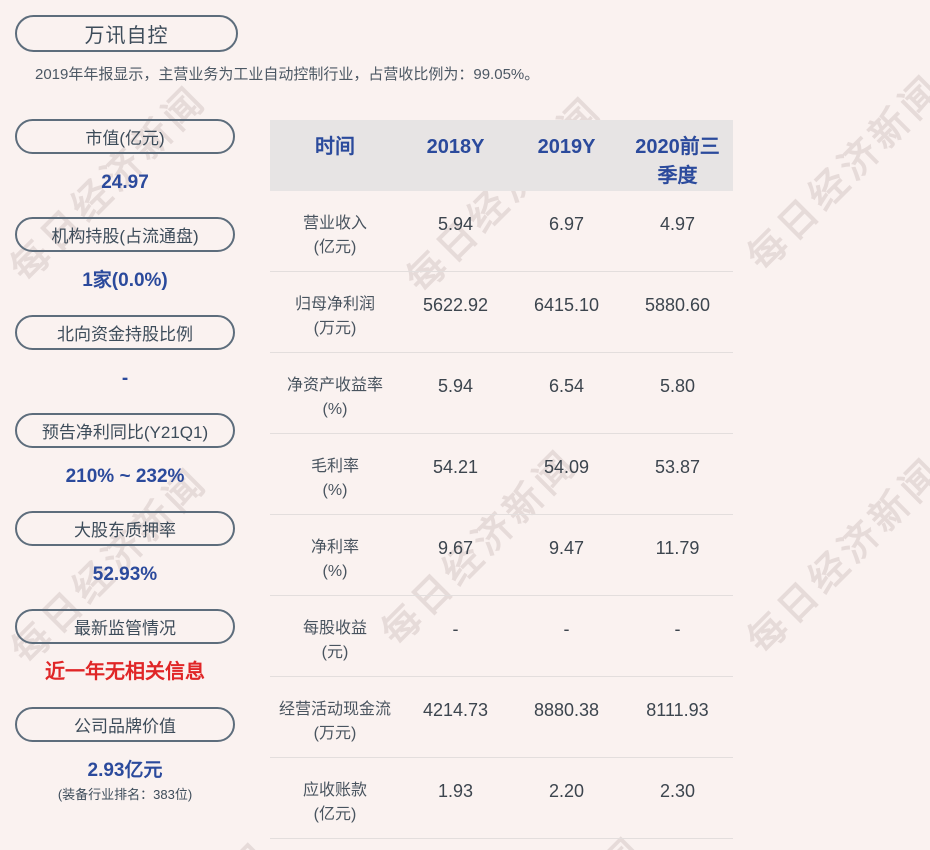 This screenshot has height=850, width=930. I want to click on stat-label: 北向资金持股比例, so click(125, 334).